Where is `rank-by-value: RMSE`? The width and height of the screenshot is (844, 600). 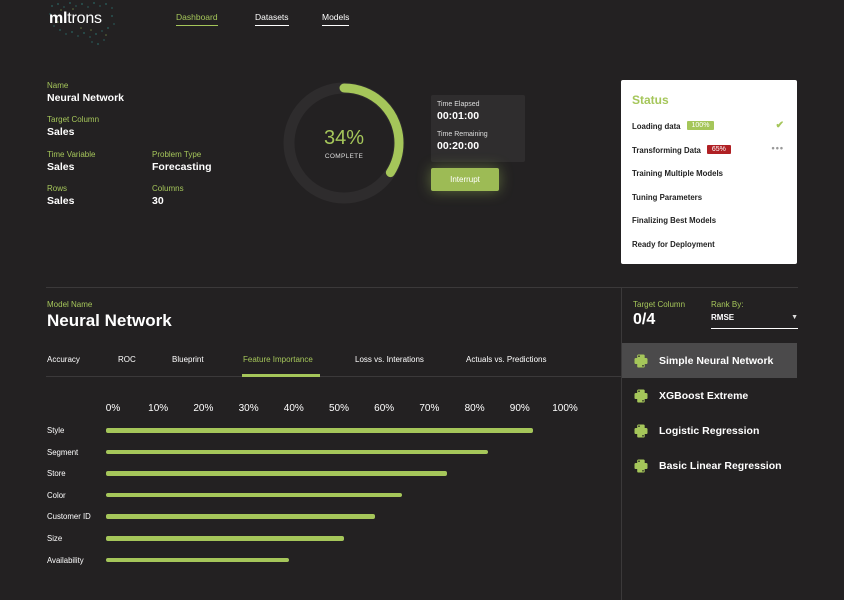 rank-by-value: RMSE is located at coordinates (723, 317).